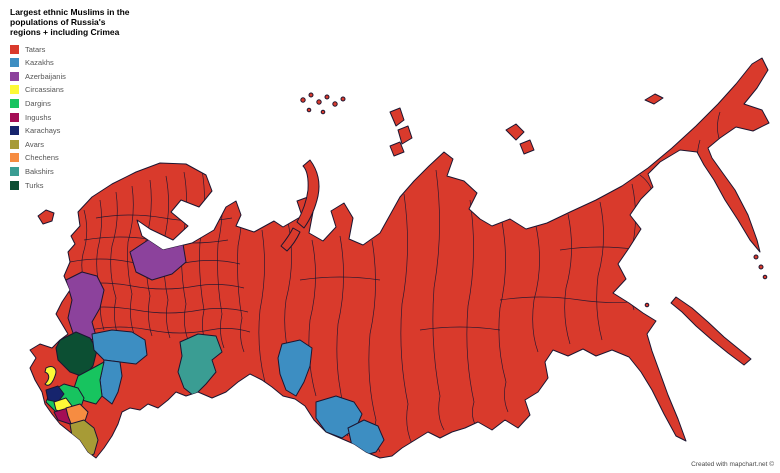 The image size is (780, 473). What do you see at coordinates (46, 217) in the screenshot?
I see `region-kaliningrad` at bounding box center [46, 217].